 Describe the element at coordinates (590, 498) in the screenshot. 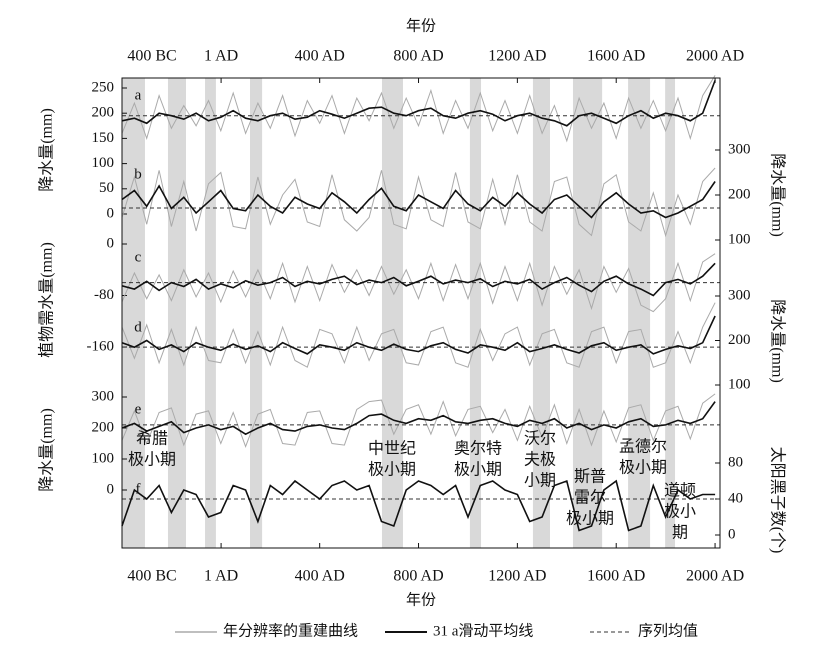

I see `period-label: 雷尔` at that location.